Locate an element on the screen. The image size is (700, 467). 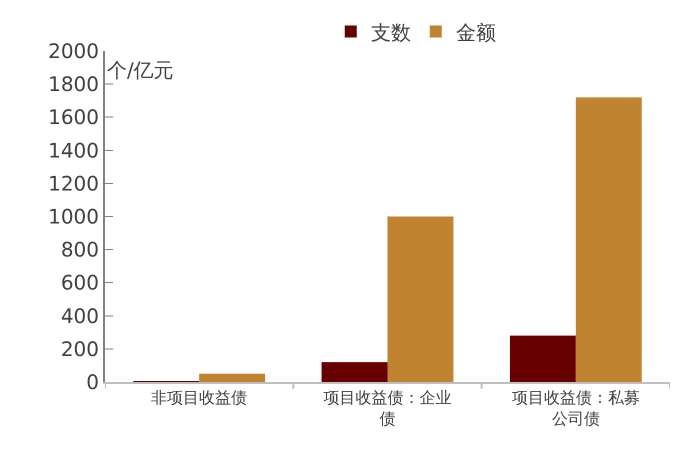
x-tick-label: 非项目收益债 is located at coordinates (199, 398).